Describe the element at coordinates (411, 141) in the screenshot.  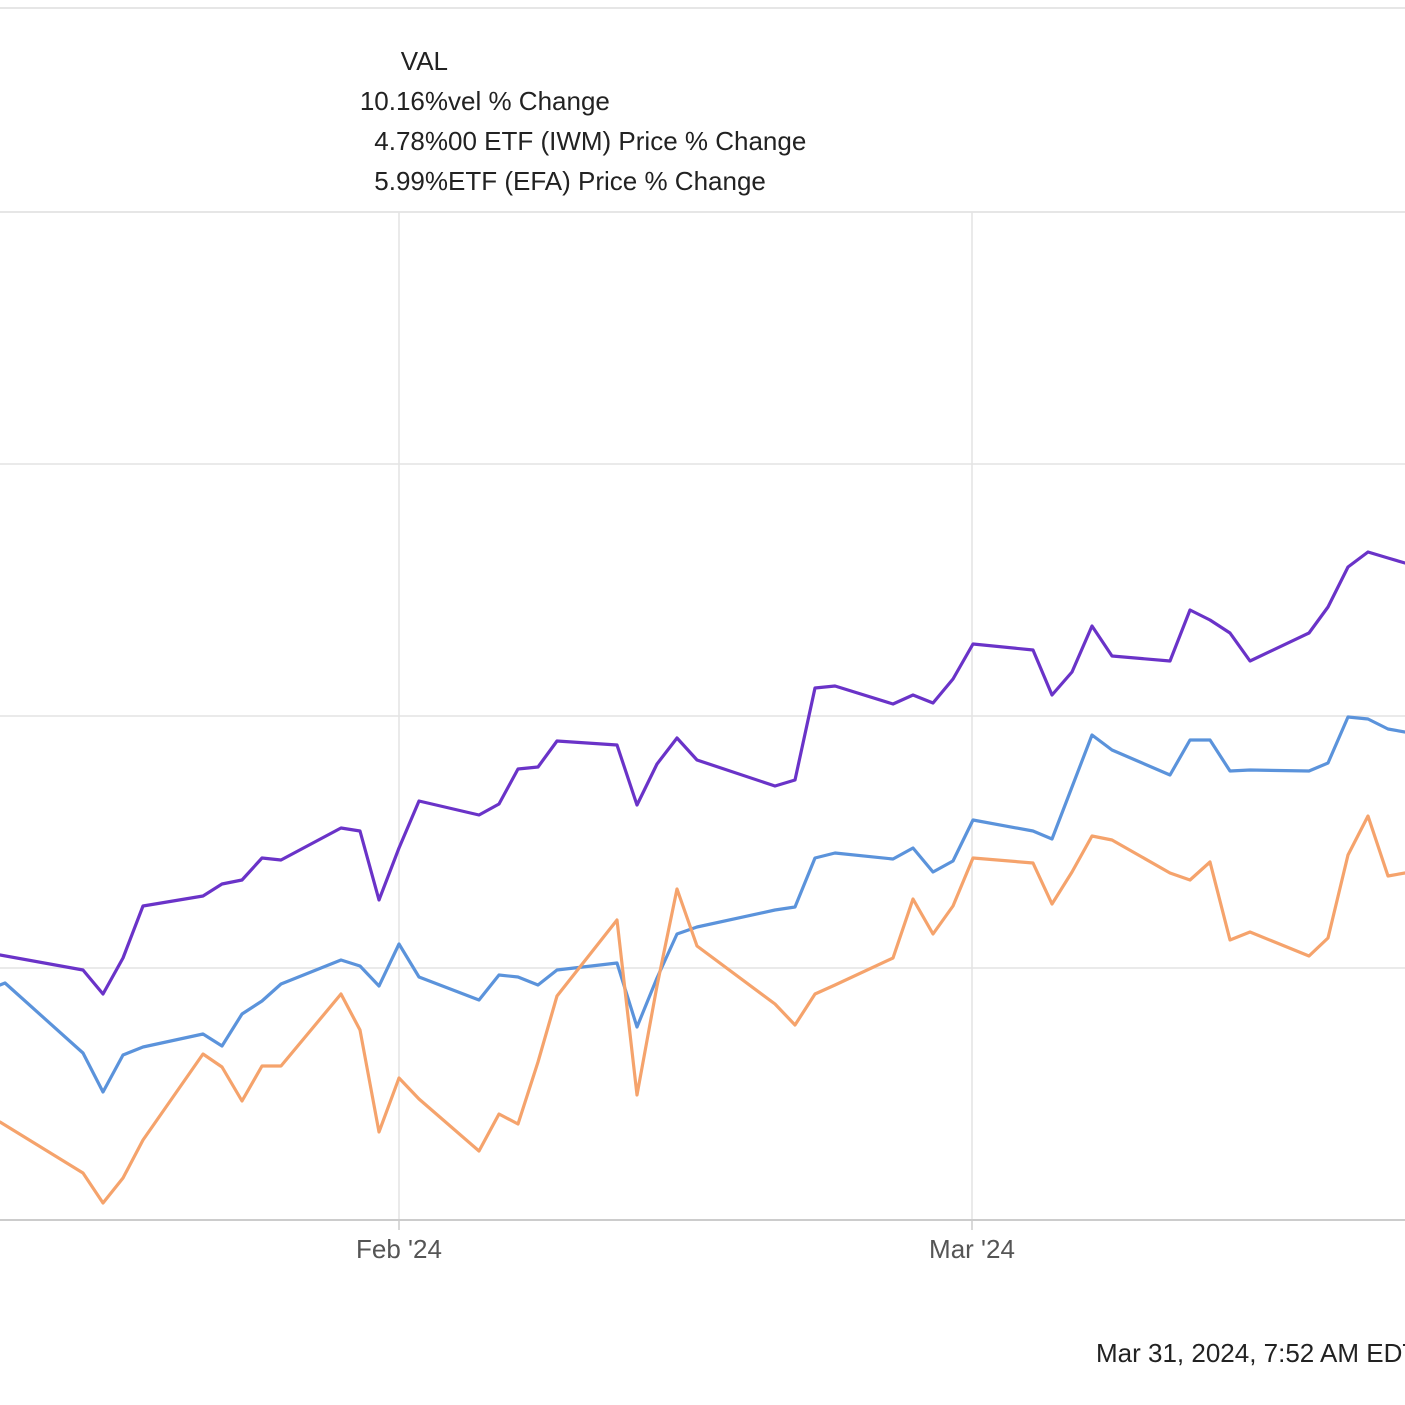
I see `legend-series-value-2: 4.78%` at that location.